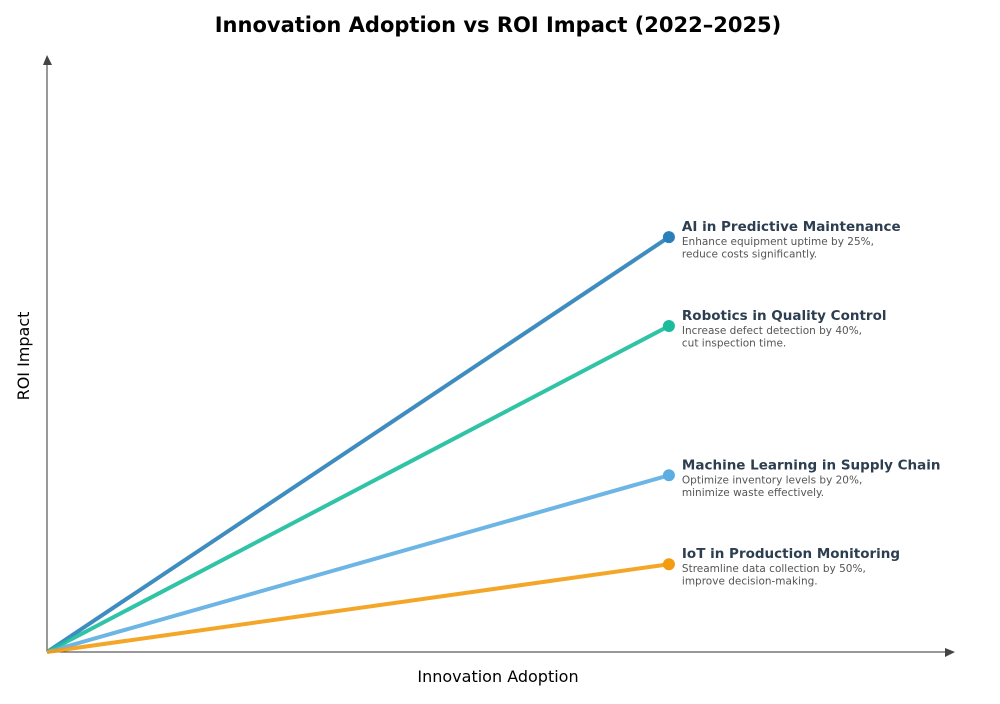 The height and width of the screenshot is (704, 1000). I want to click on series-description: Optimize inventory levels by 20%,, so click(772, 480).